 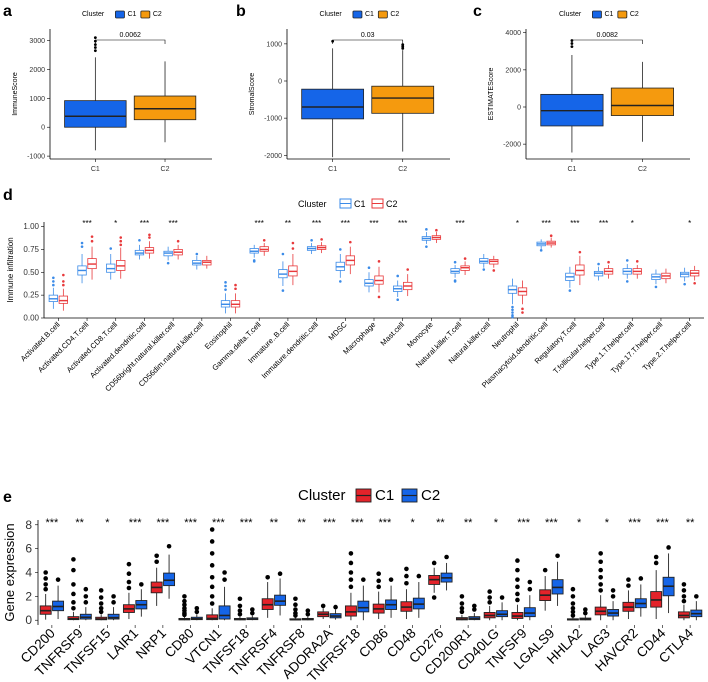 I want to click on y-tick-label: 1000, so click(x=274, y=44).